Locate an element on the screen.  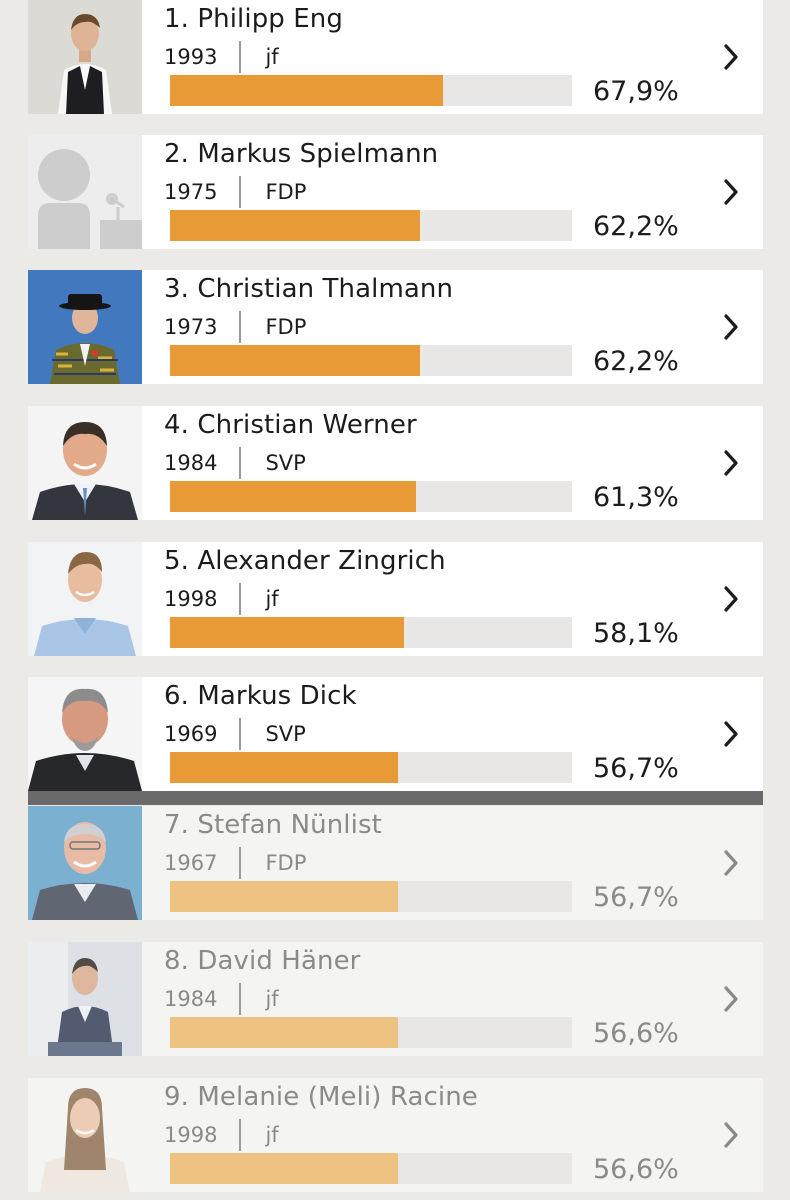
candidate-card: 7. Stefan Nünlist 1967 FDP 56,7% is located at coordinates (395, 863).